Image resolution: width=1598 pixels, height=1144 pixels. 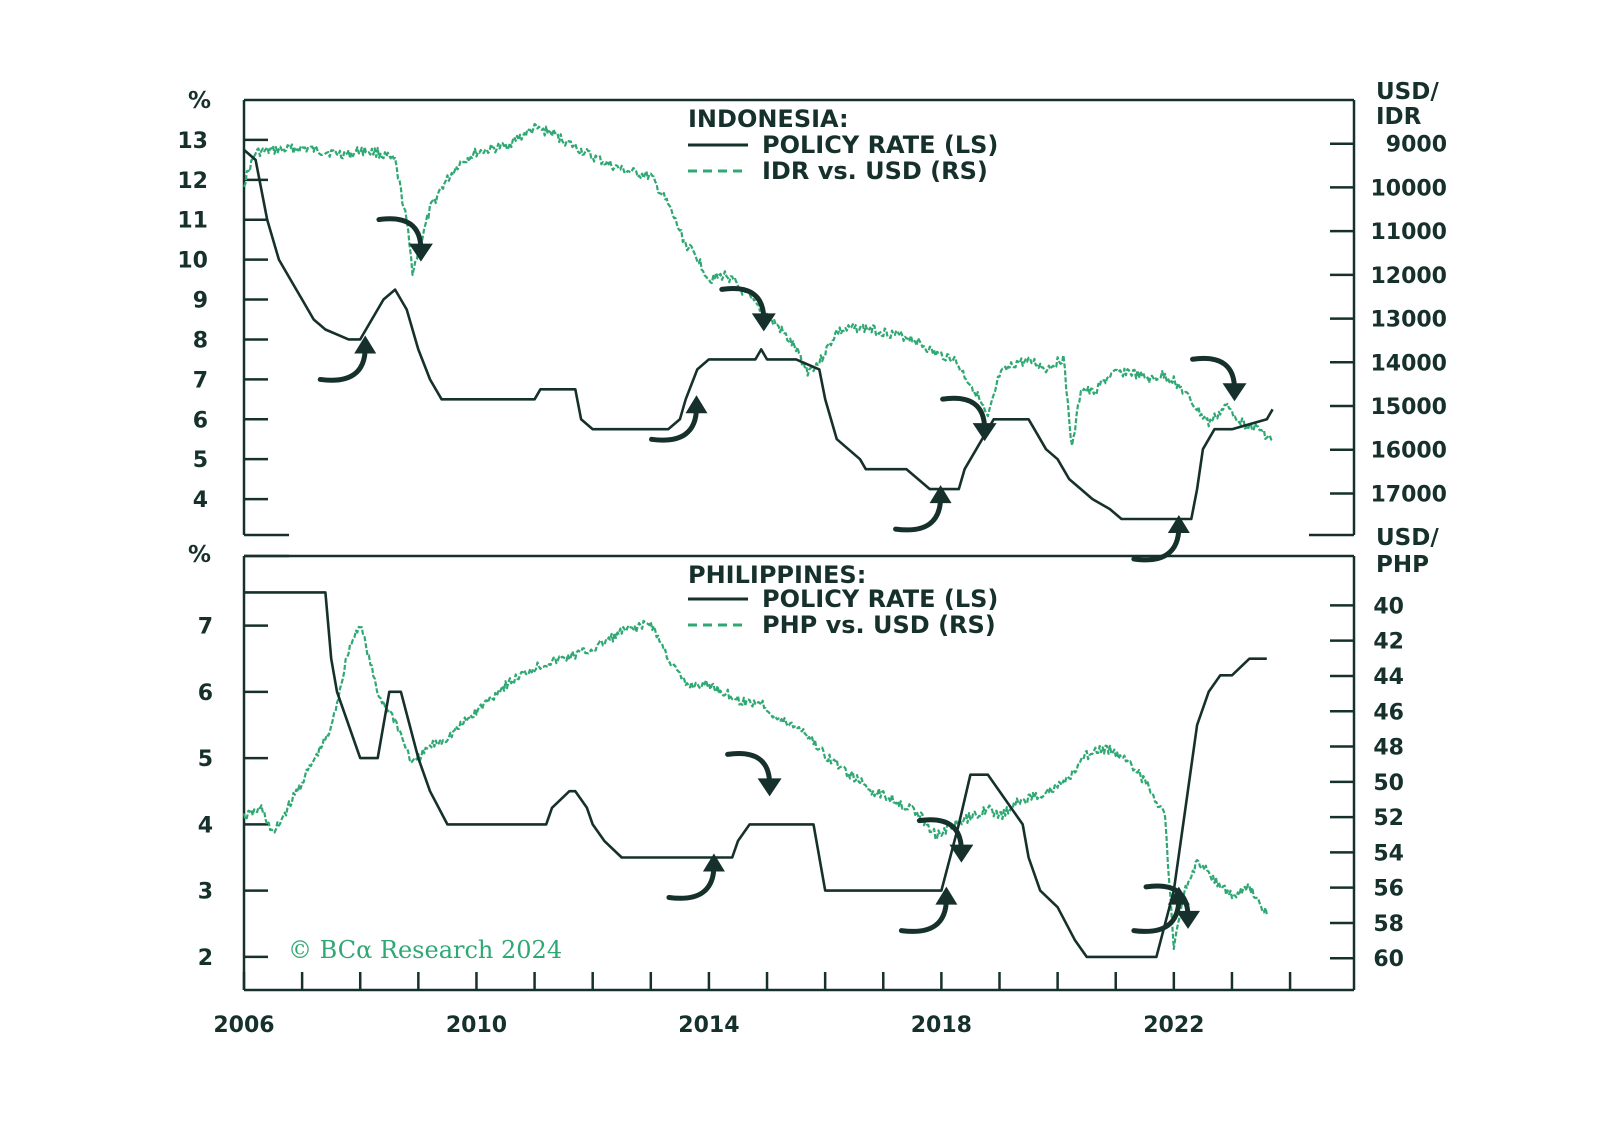 I want to click on indonesia-left-unit: %, so click(x=199, y=101).